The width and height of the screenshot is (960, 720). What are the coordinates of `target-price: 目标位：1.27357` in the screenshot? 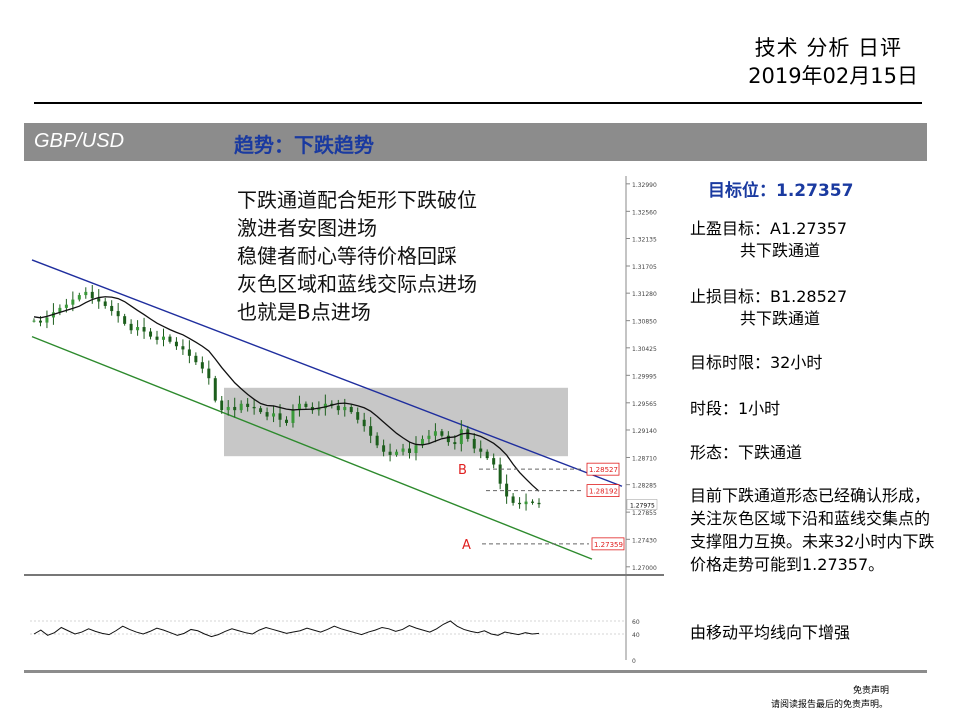 It's located at (781, 191).